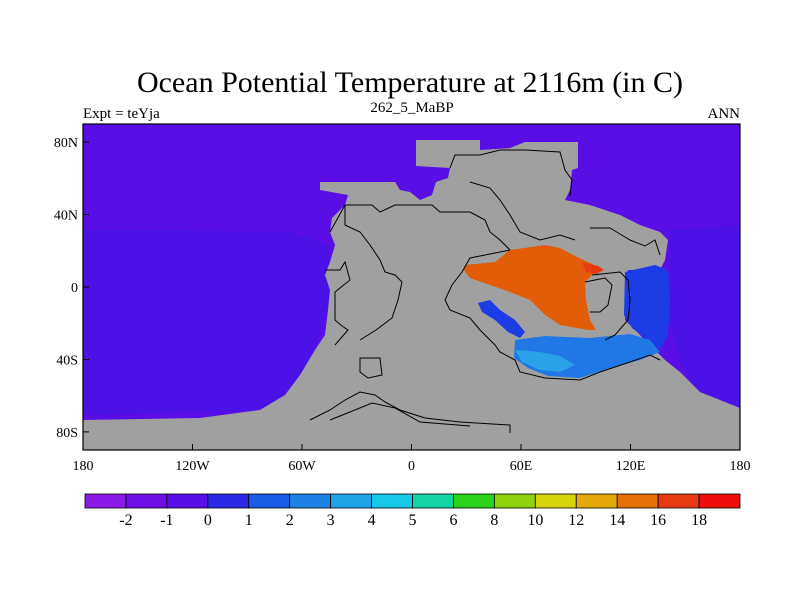 This screenshot has height=600, width=800. I want to click on y-tick-label: 40S, so click(67, 360).